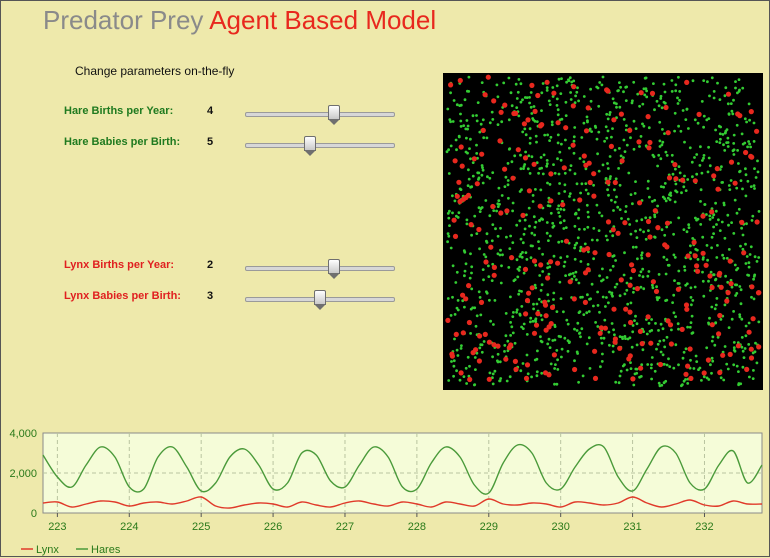 This screenshot has height=558, width=770. Describe the element at coordinates (119, 265) in the screenshot. I see `lynx-births-label: Lynx Births per Year:` at that location.